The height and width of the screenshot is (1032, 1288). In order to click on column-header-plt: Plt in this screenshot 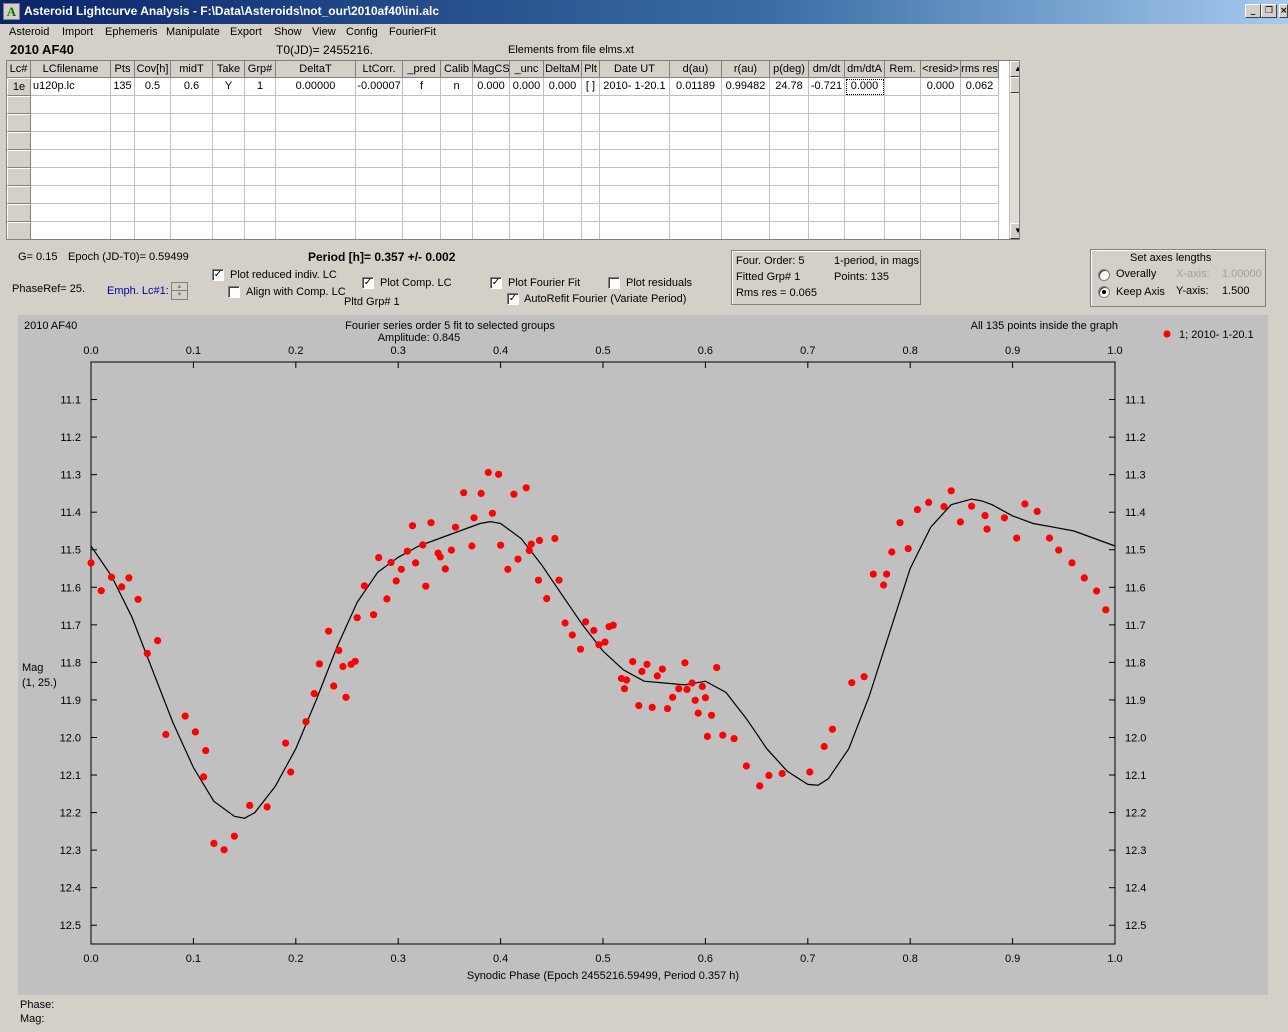, I will do `click(591, 69)`.